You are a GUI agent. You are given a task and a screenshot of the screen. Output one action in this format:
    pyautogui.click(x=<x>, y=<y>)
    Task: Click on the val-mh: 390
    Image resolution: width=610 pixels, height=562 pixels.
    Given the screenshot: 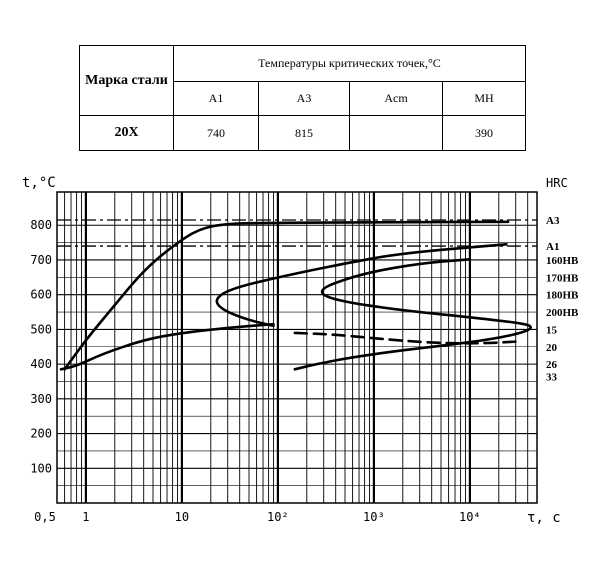 What is the action you would take?
    pyautogui.click(x=484, y=133)
    